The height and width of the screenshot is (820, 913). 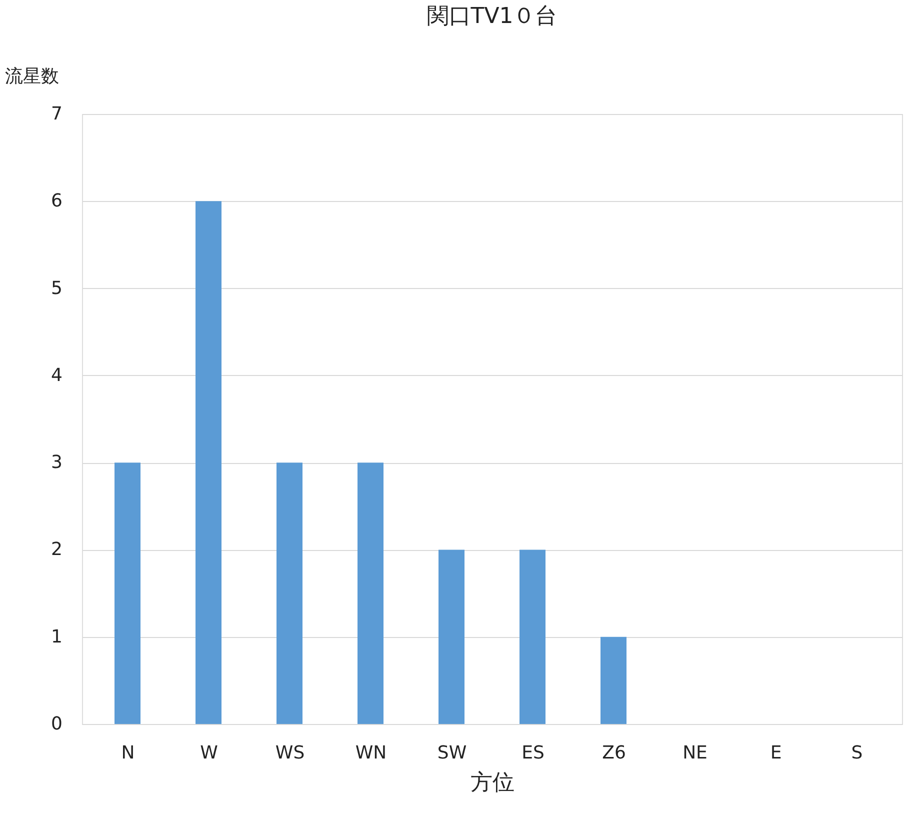 I want to click on x-tick-label: SW, so click(x=452, y=753).